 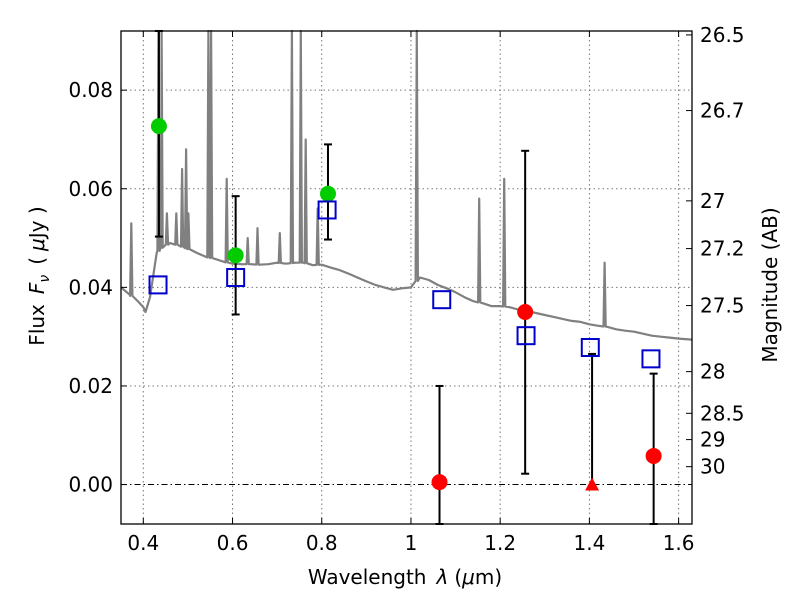 I want to click on mag-tick-label: 28, so click(x=712, y=372).